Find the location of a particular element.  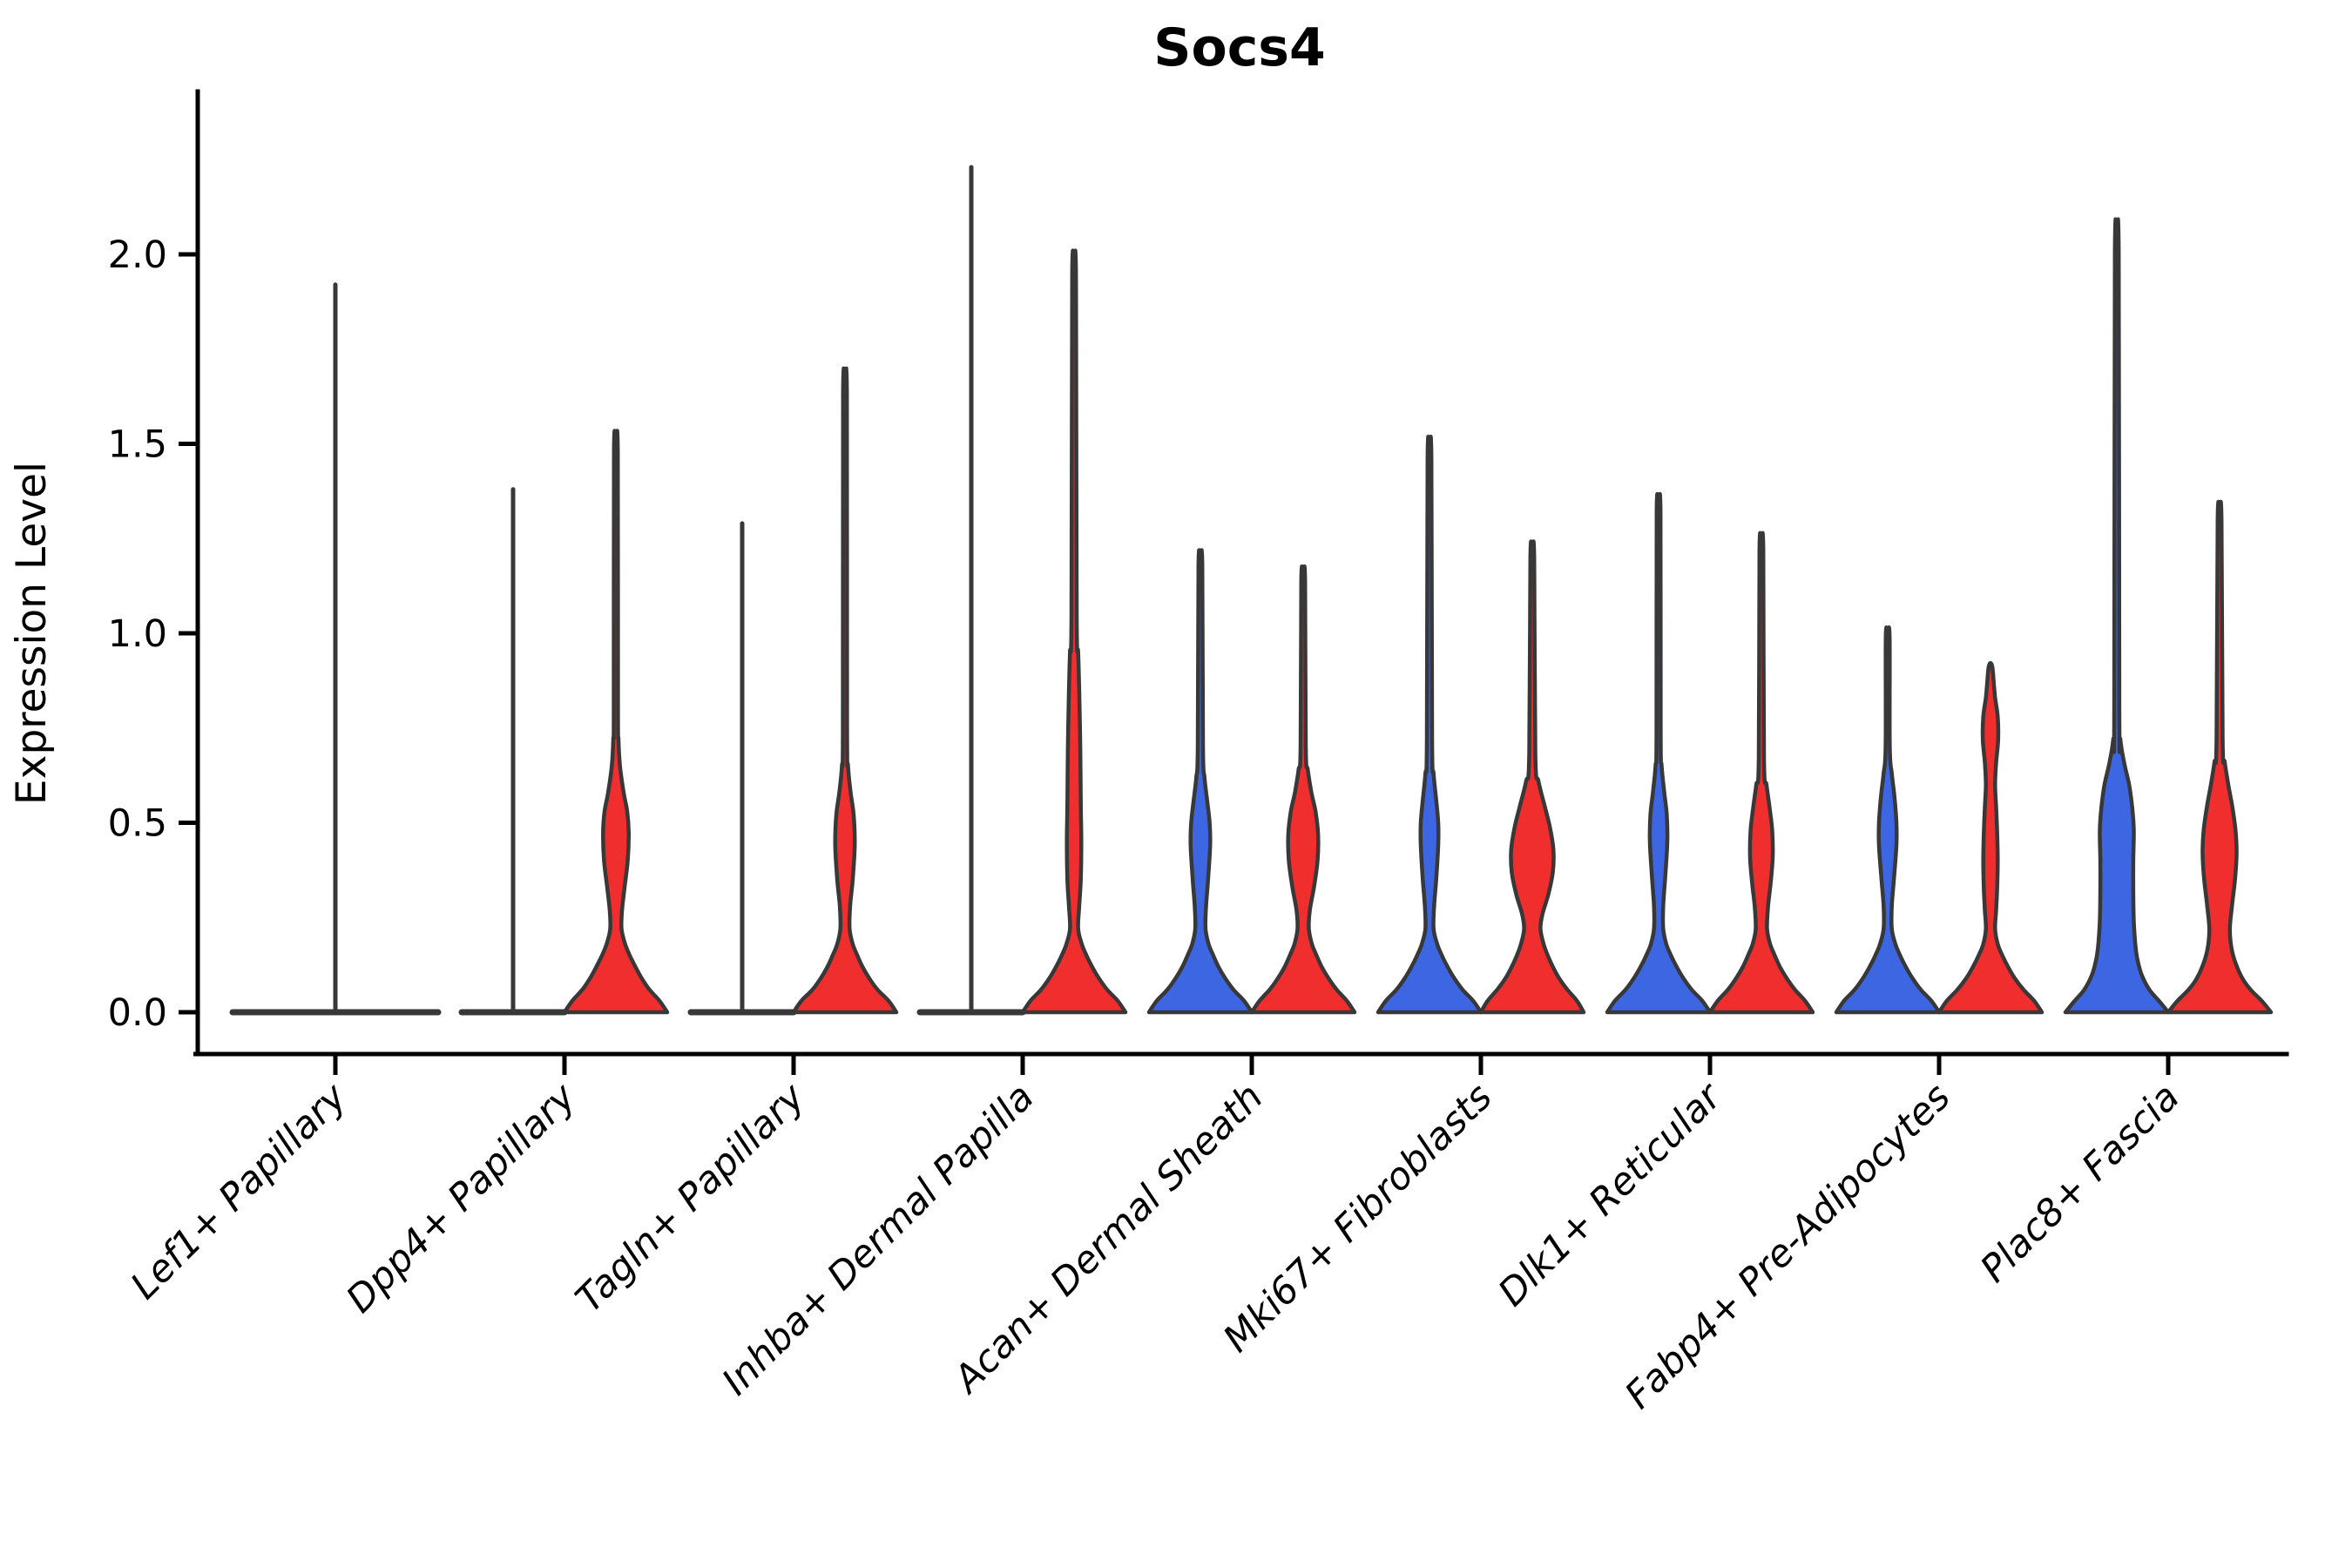

x-tick-label-dpp4-papillary: Dpp4+ Papillary is located at coordinates (461, 1198).